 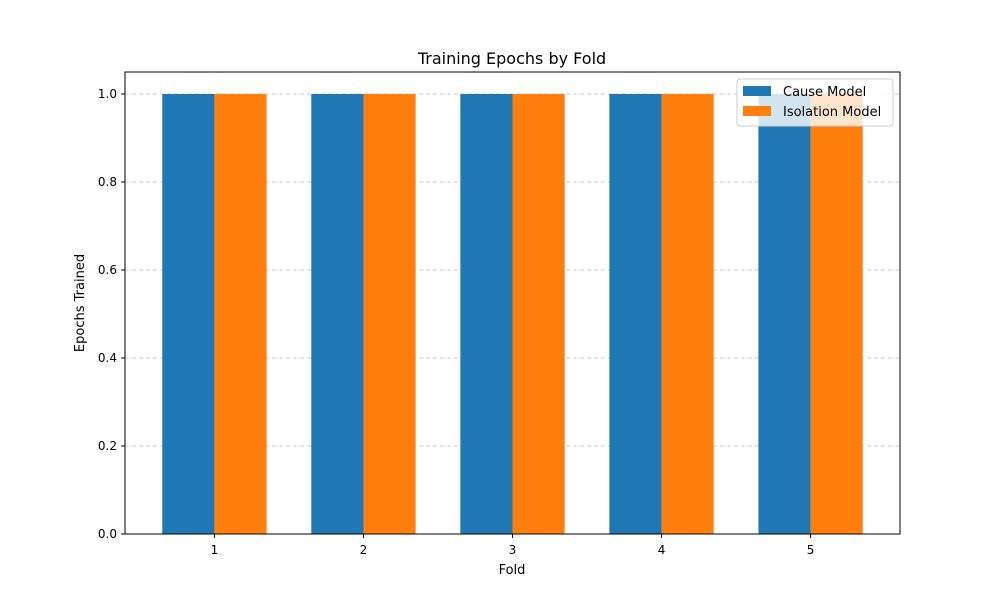 I want to click on y-axis-label: Epochs Trained, so click(x=80, y=303).